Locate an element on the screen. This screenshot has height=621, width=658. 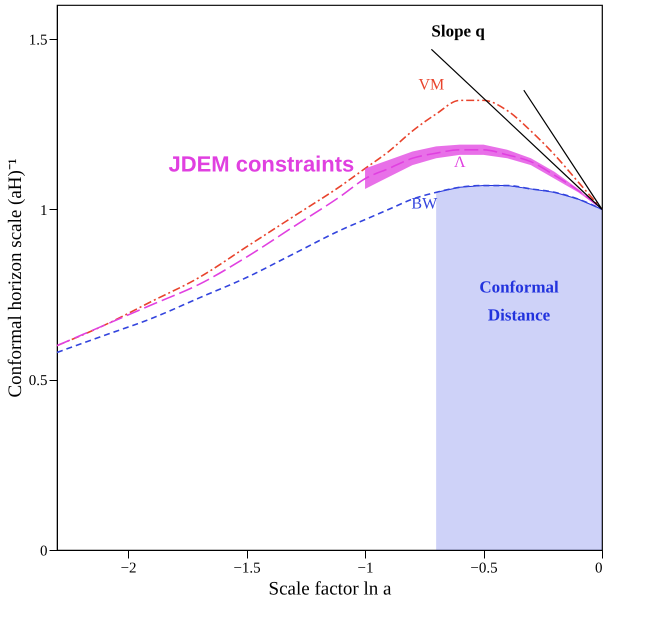
x-axis-title: Scale factor ln a is located at coordinates (330, 589).